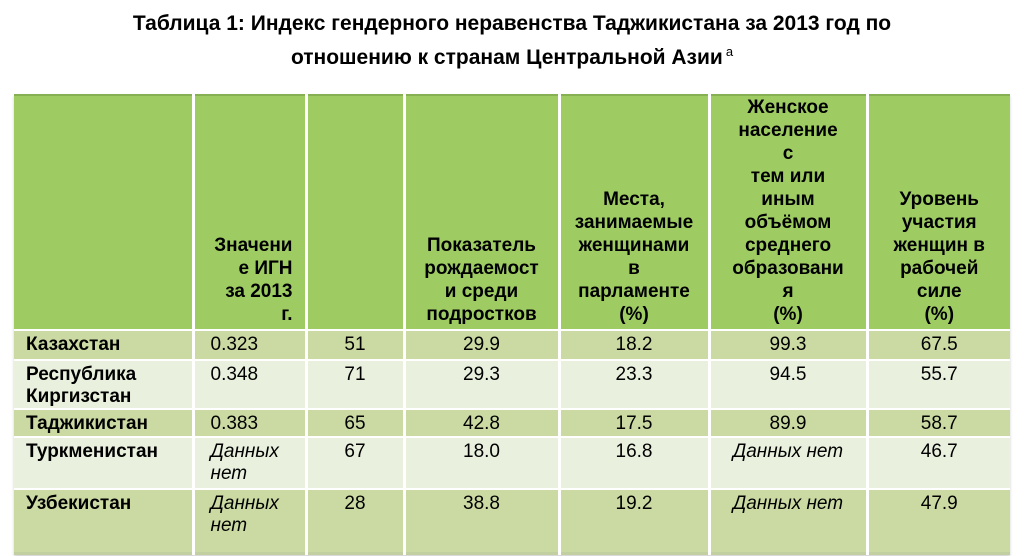  What do you see at coordinates (937, 520) in the screenshot?
I see `cell-value: 47.9` at bounding box center [937, 520].